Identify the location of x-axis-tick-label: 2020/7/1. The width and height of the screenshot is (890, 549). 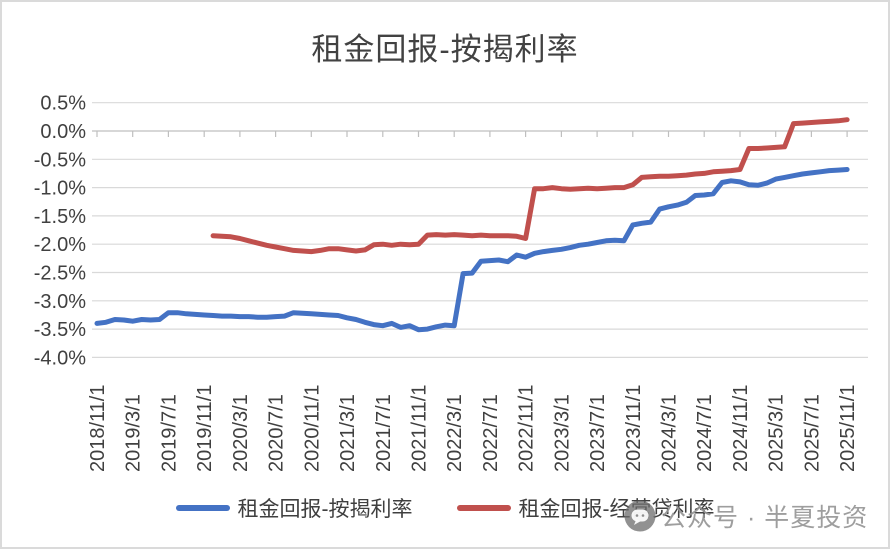
(277, 433).